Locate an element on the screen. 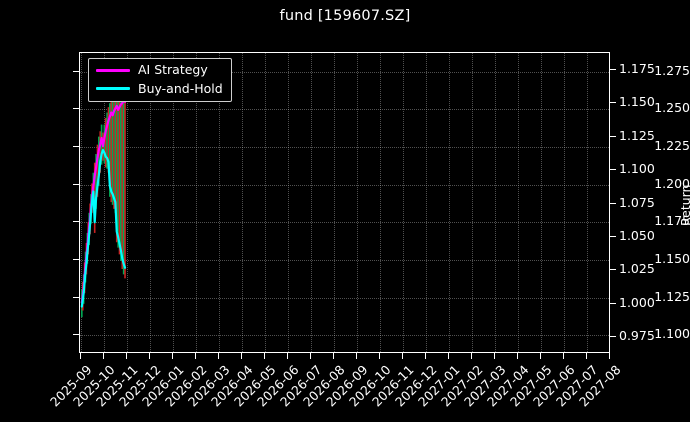  legend-item: AI Strategy is located at coordinates (159, 69).